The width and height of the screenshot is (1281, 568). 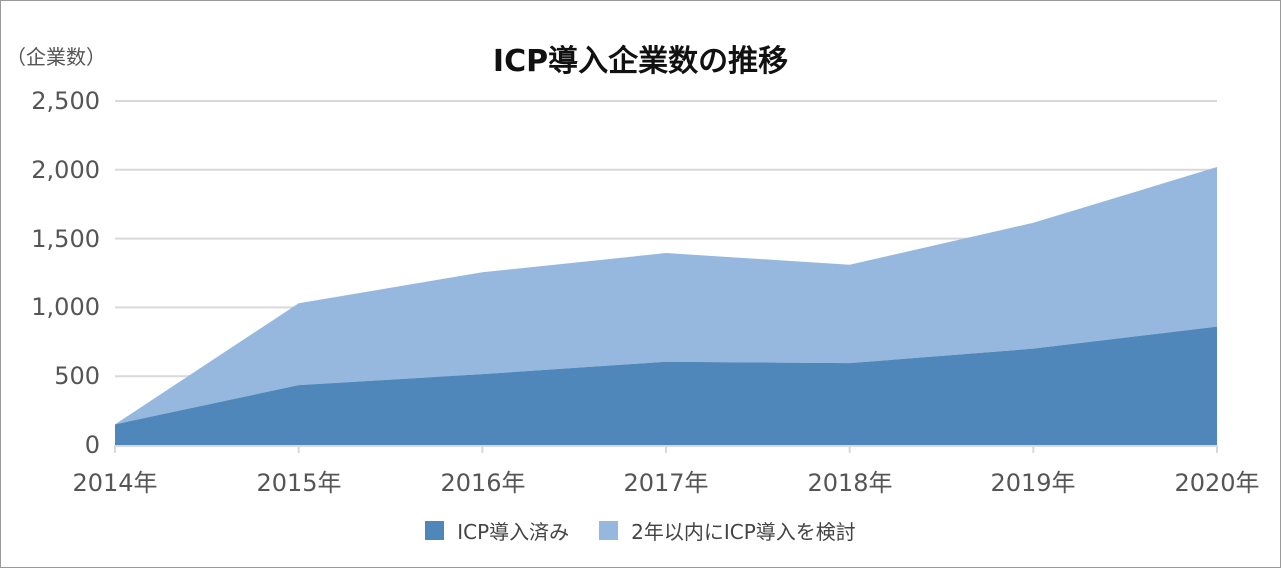 What do you see at coordinates (850, 483) in the screenshot?
I see `x-tick-2018: 2018年` at bounding box center [850, 483].